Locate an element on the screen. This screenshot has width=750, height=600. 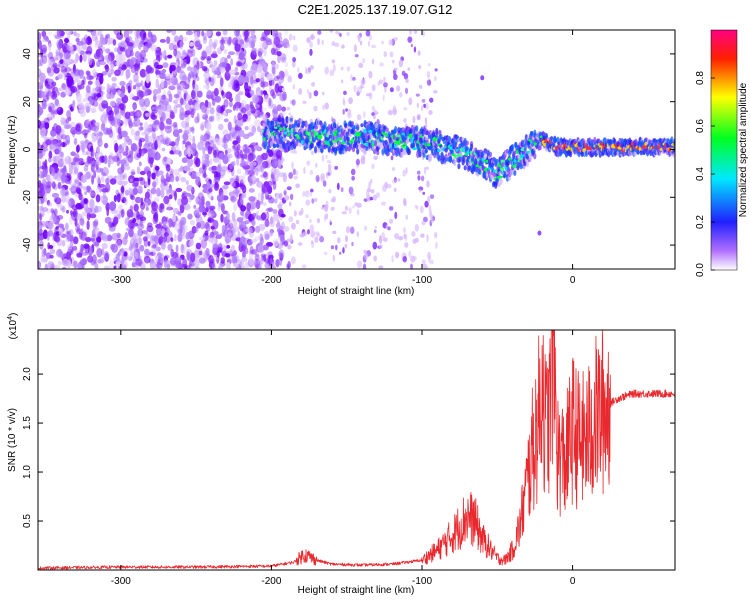
y-tick-label: 20 is located at coordinates (27, 102).